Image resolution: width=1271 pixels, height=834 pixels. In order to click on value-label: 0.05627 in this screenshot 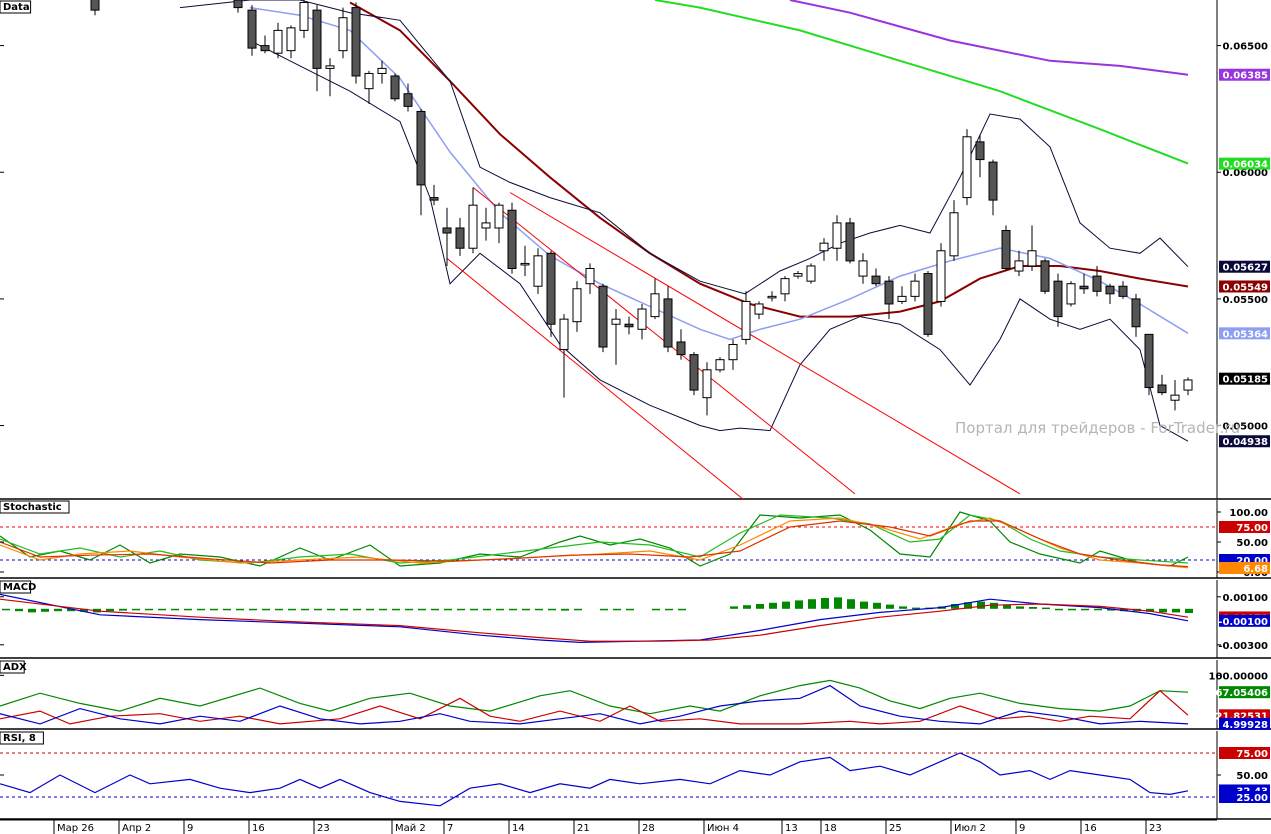, I will do `click(1245, 268)`.